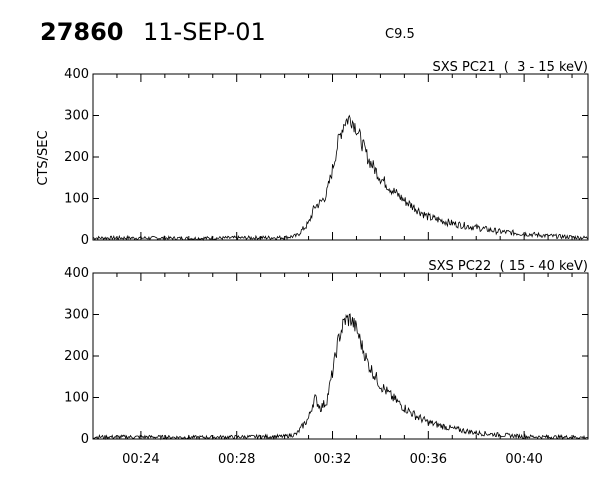 This screenshot has width=600, height=480. I want to click on panel-title: SXS PC22 ( 15 - 40 keV), so click(508, 266).